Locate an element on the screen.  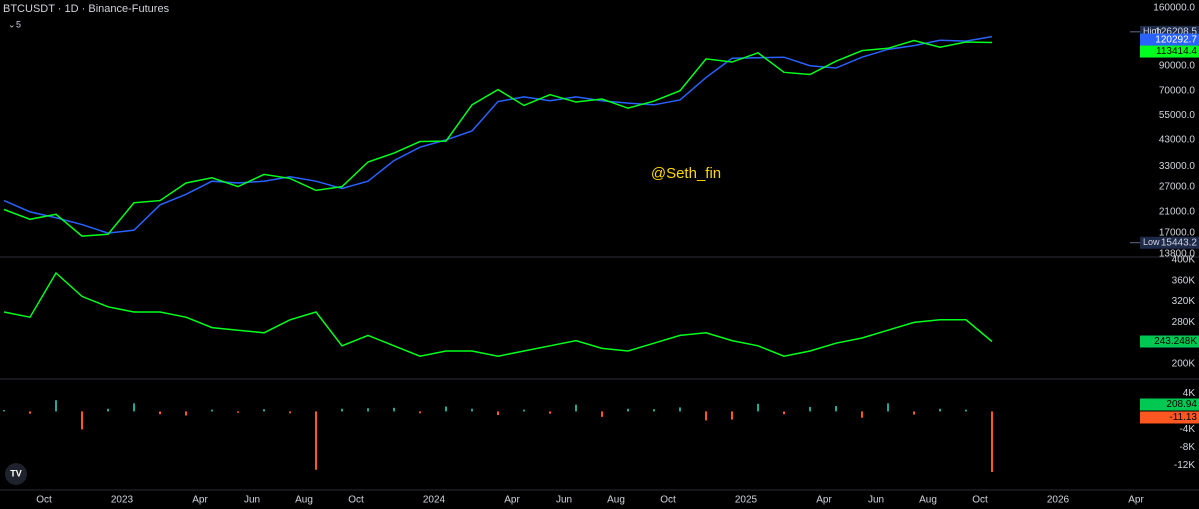
y-tick-label: 13800.0 is located at coordinates (1177, 254).